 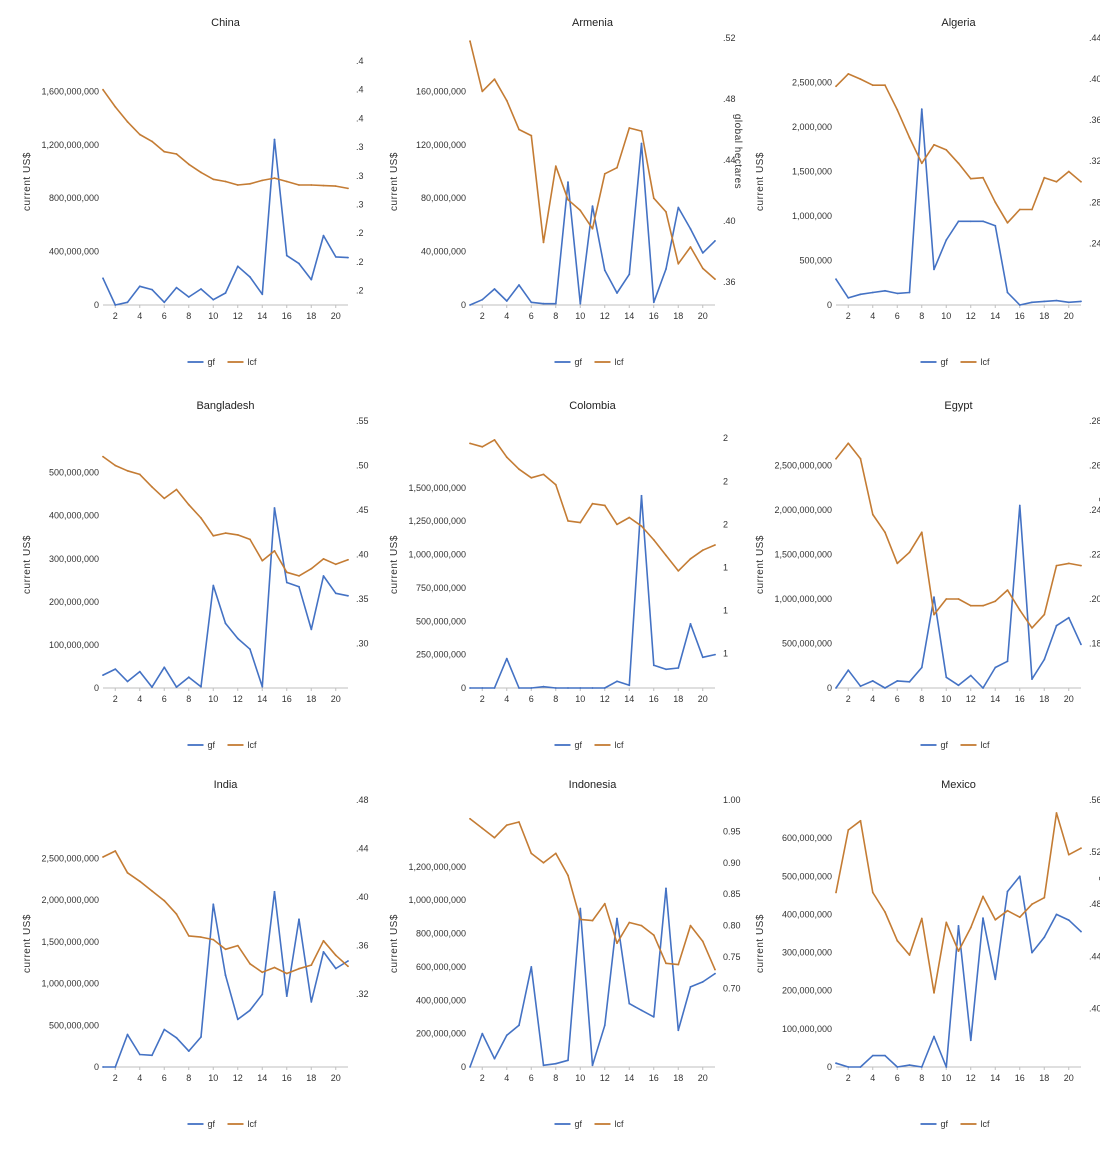 What do you see at coordinates (958, 535) in the screenshot?
I see `series-line-lcf` at bounding box center [958, 535].